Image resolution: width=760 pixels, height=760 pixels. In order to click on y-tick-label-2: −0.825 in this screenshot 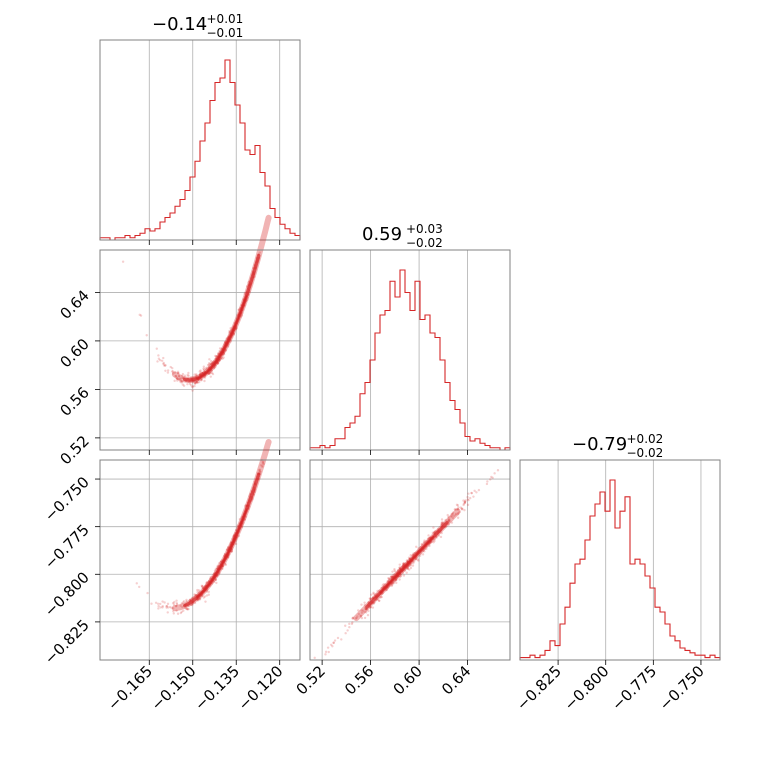, I will do `click(67, 642)`.